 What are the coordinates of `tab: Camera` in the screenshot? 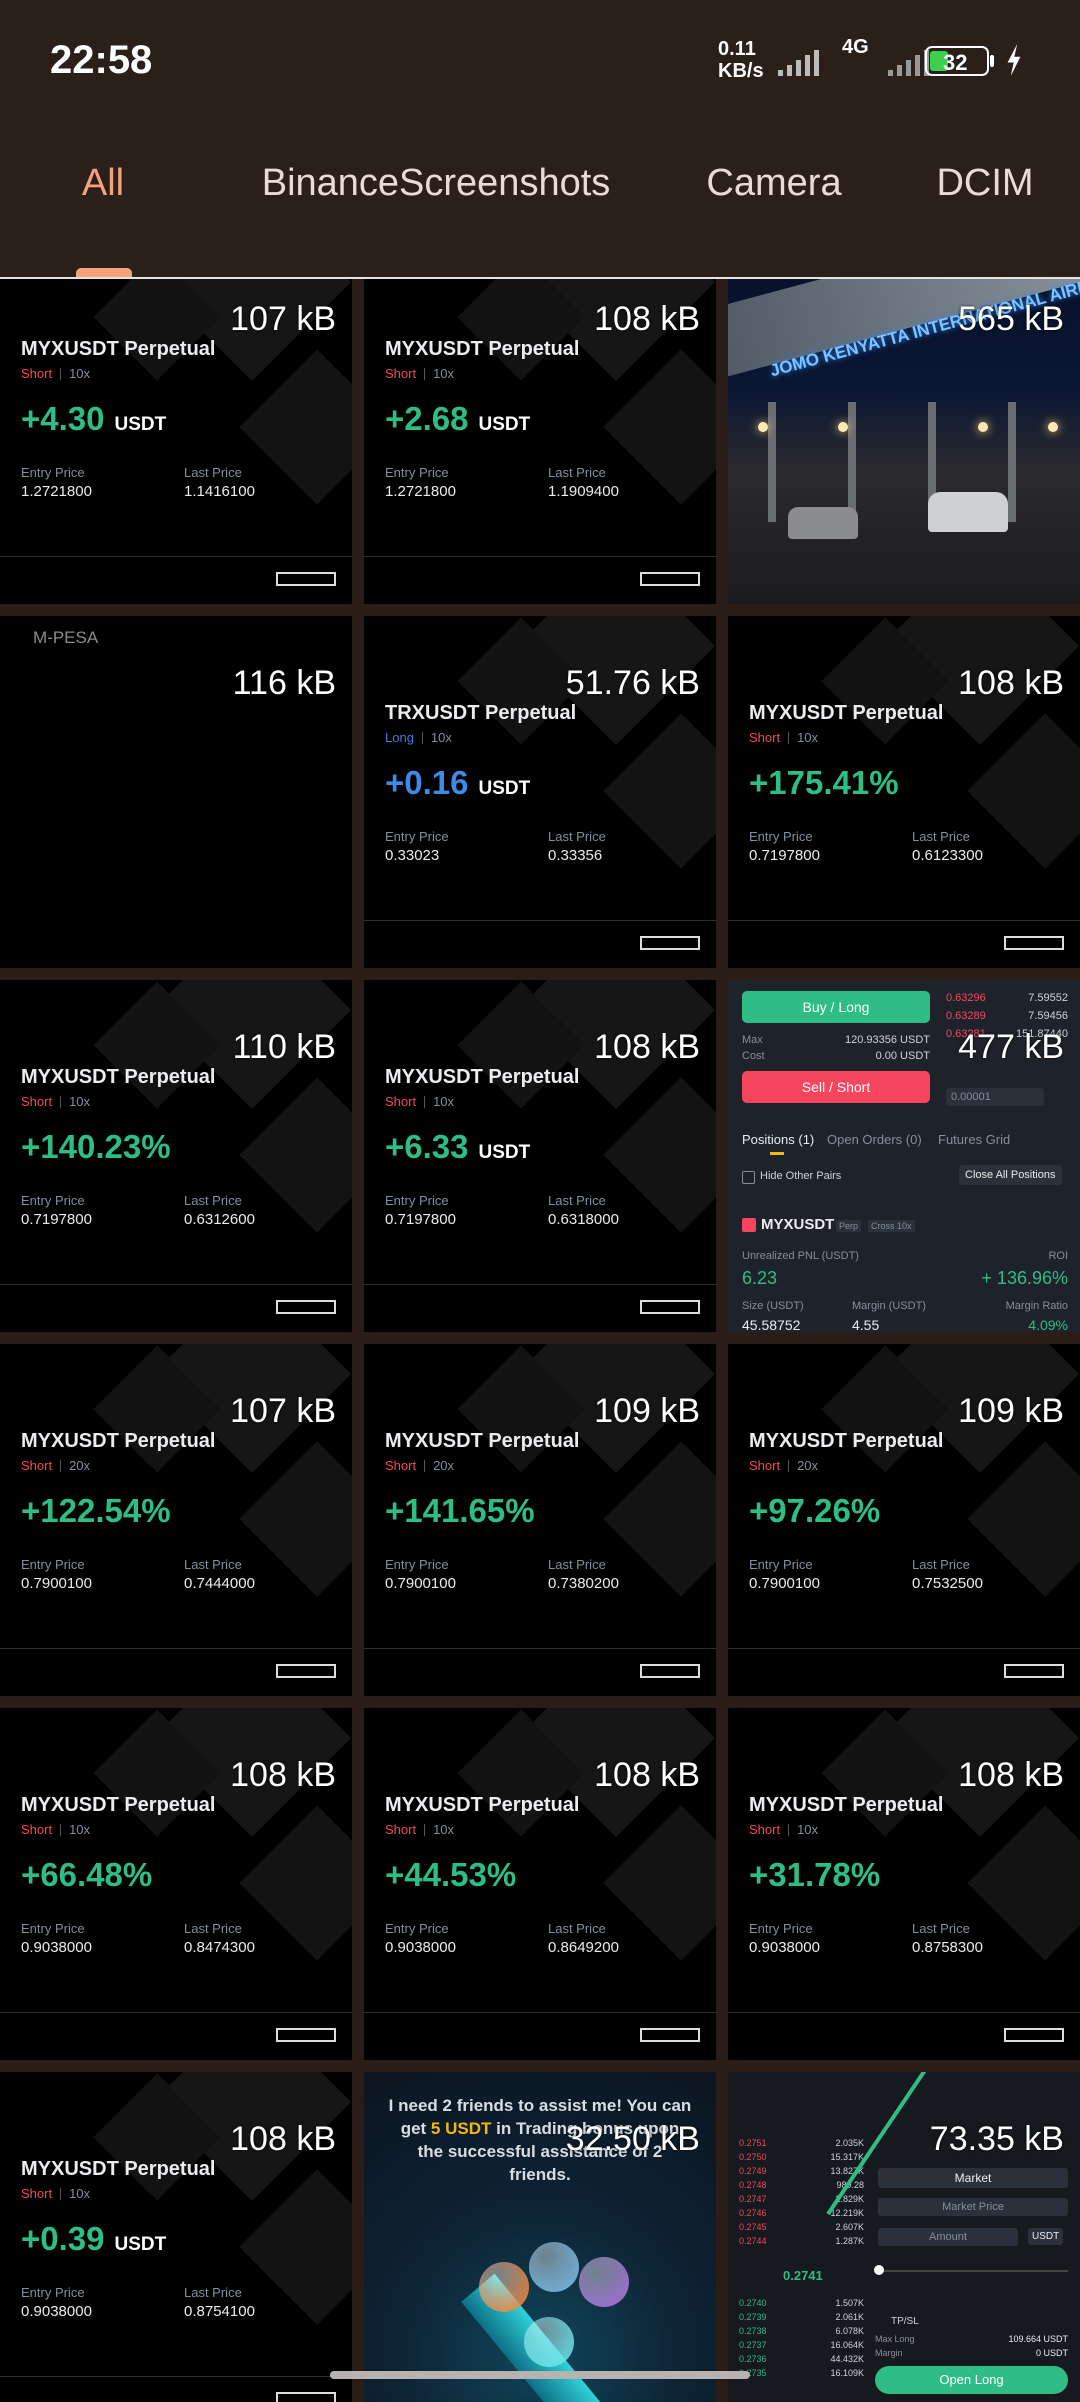 It's located at (774, 183).